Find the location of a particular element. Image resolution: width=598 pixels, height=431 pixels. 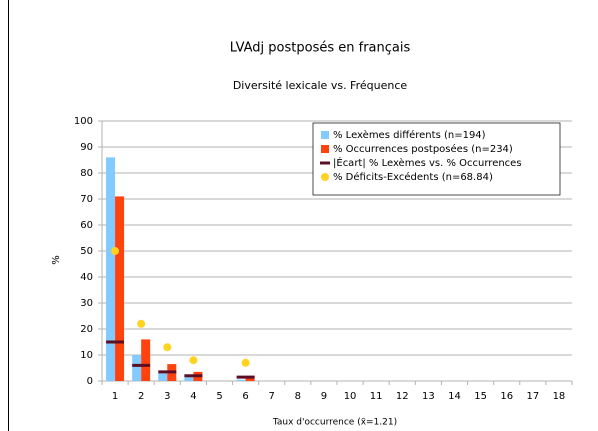

y-tick-label: 20 is located at coordinates (86, 329).